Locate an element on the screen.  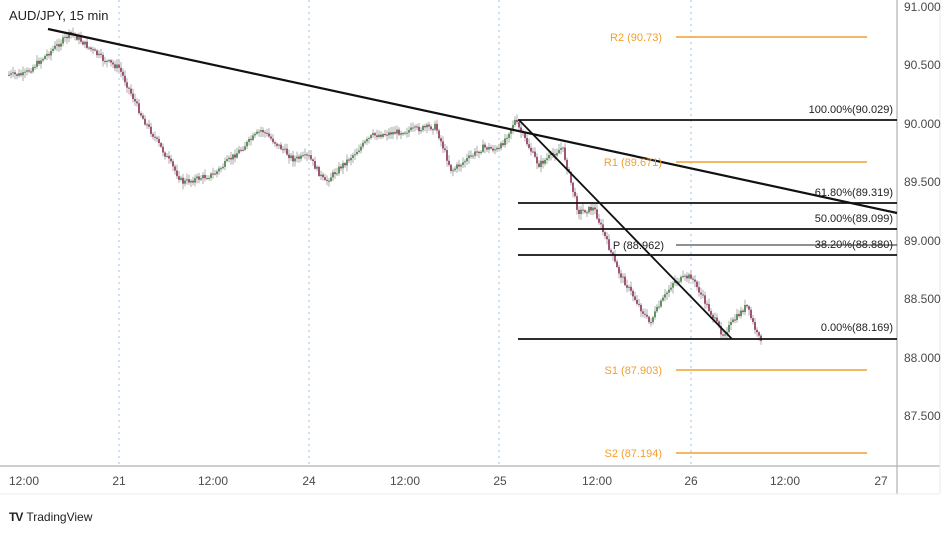
x-tick: 21 is located at coordinates (119, 481).